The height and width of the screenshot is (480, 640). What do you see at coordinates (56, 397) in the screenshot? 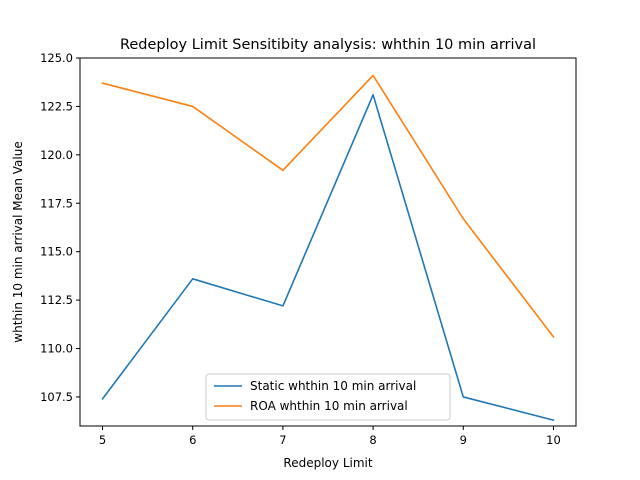
I see `y-tick-label: 107.5` at bounding box center [56, 397].